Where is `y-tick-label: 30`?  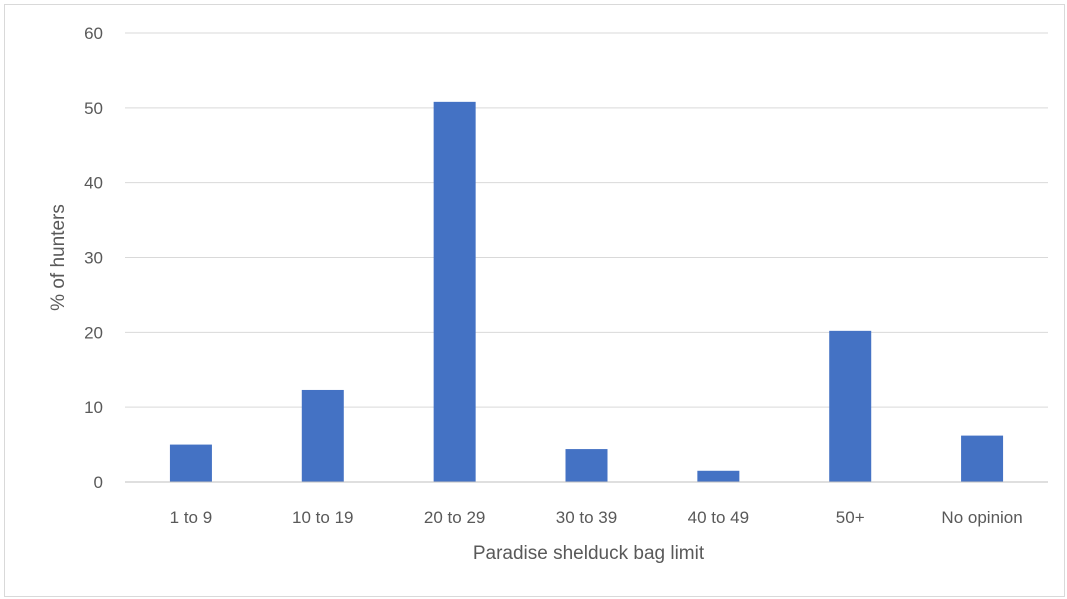 y-tick-label: 30 is located at coordinates (93, 258).